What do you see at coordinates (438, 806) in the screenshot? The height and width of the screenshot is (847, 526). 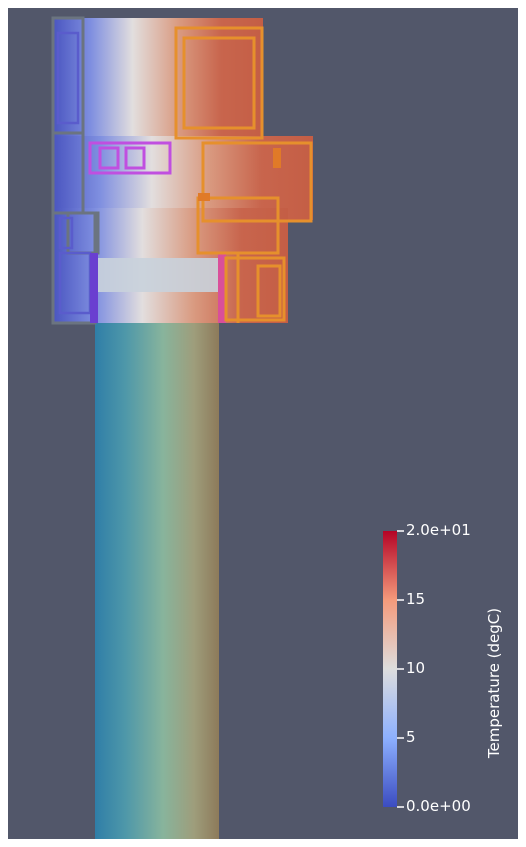 I see `colorbar-tick-label-min: 0.0e+00` at bounding box center [438, 806].